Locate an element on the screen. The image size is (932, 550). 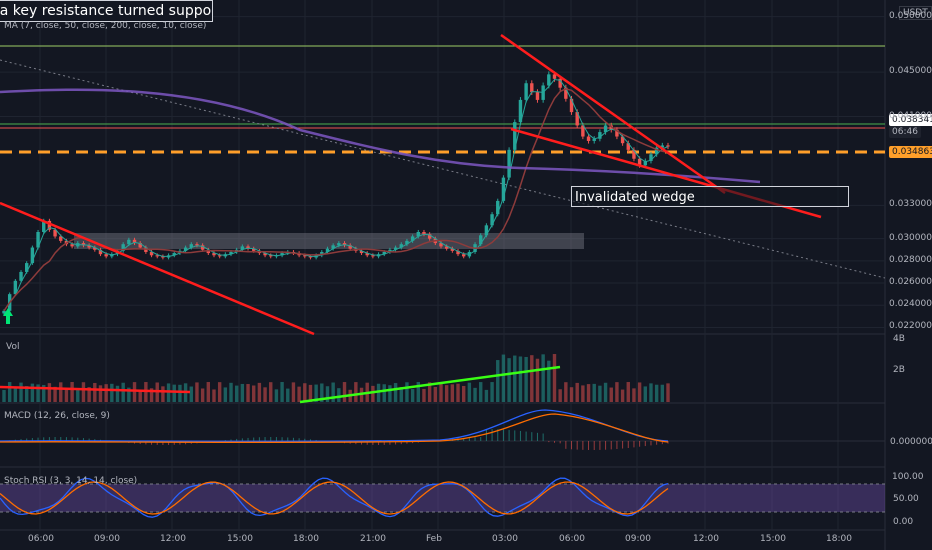
volume-tick: 2B is located at coordinates (899, 370).